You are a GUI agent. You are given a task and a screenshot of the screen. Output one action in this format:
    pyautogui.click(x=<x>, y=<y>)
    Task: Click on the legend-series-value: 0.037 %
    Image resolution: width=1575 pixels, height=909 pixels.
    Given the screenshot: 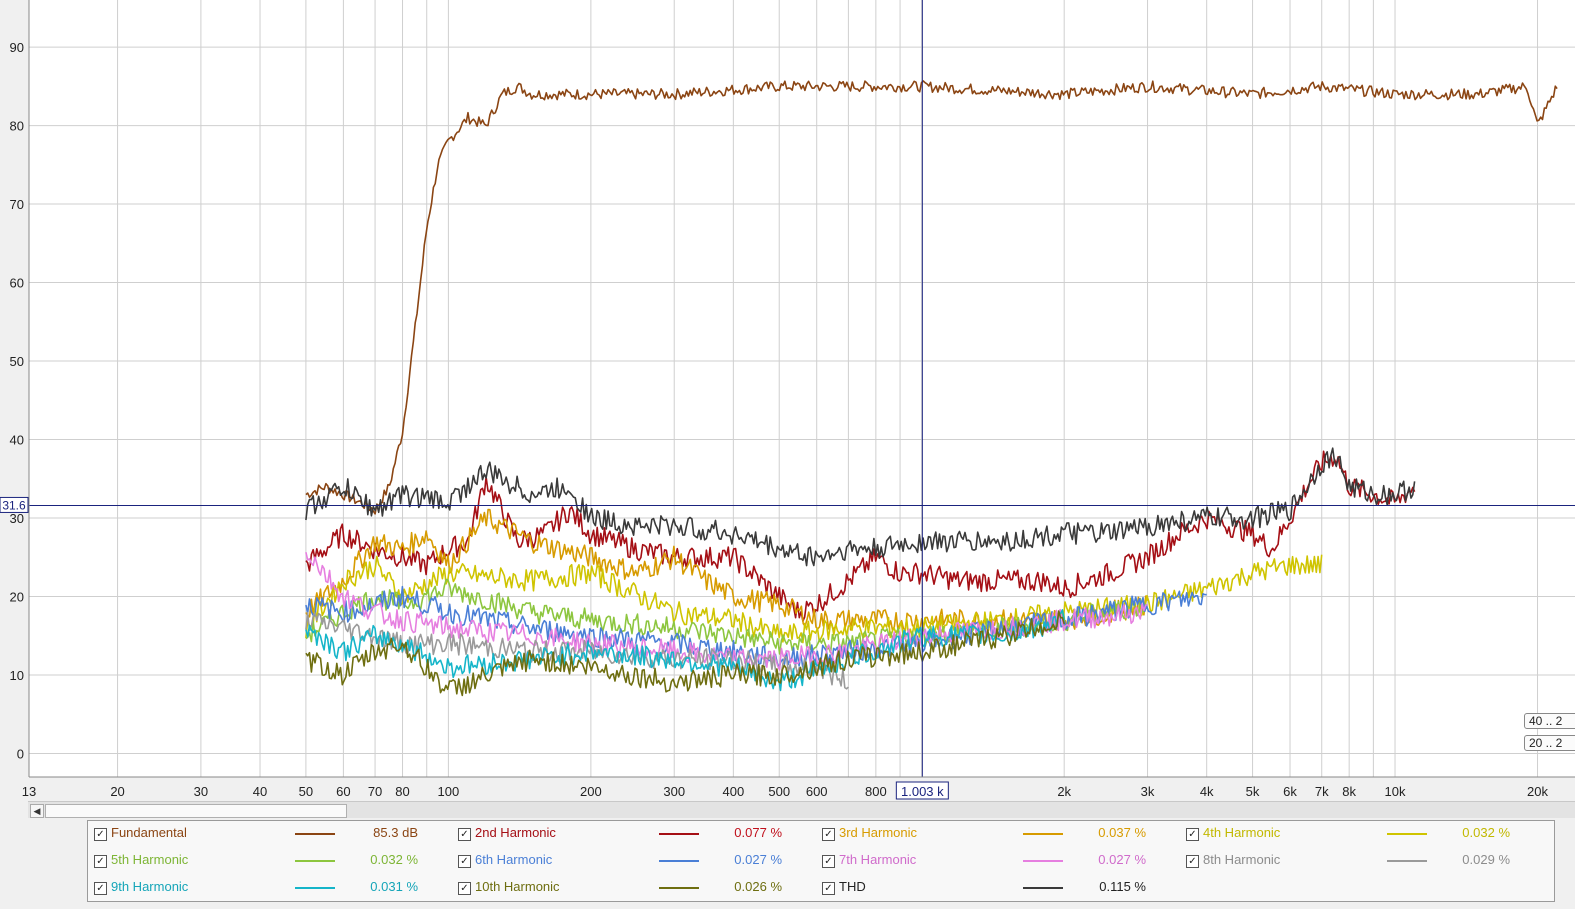 What is the action you would take?
    pyautogui.click(x=1122, y=832)
    